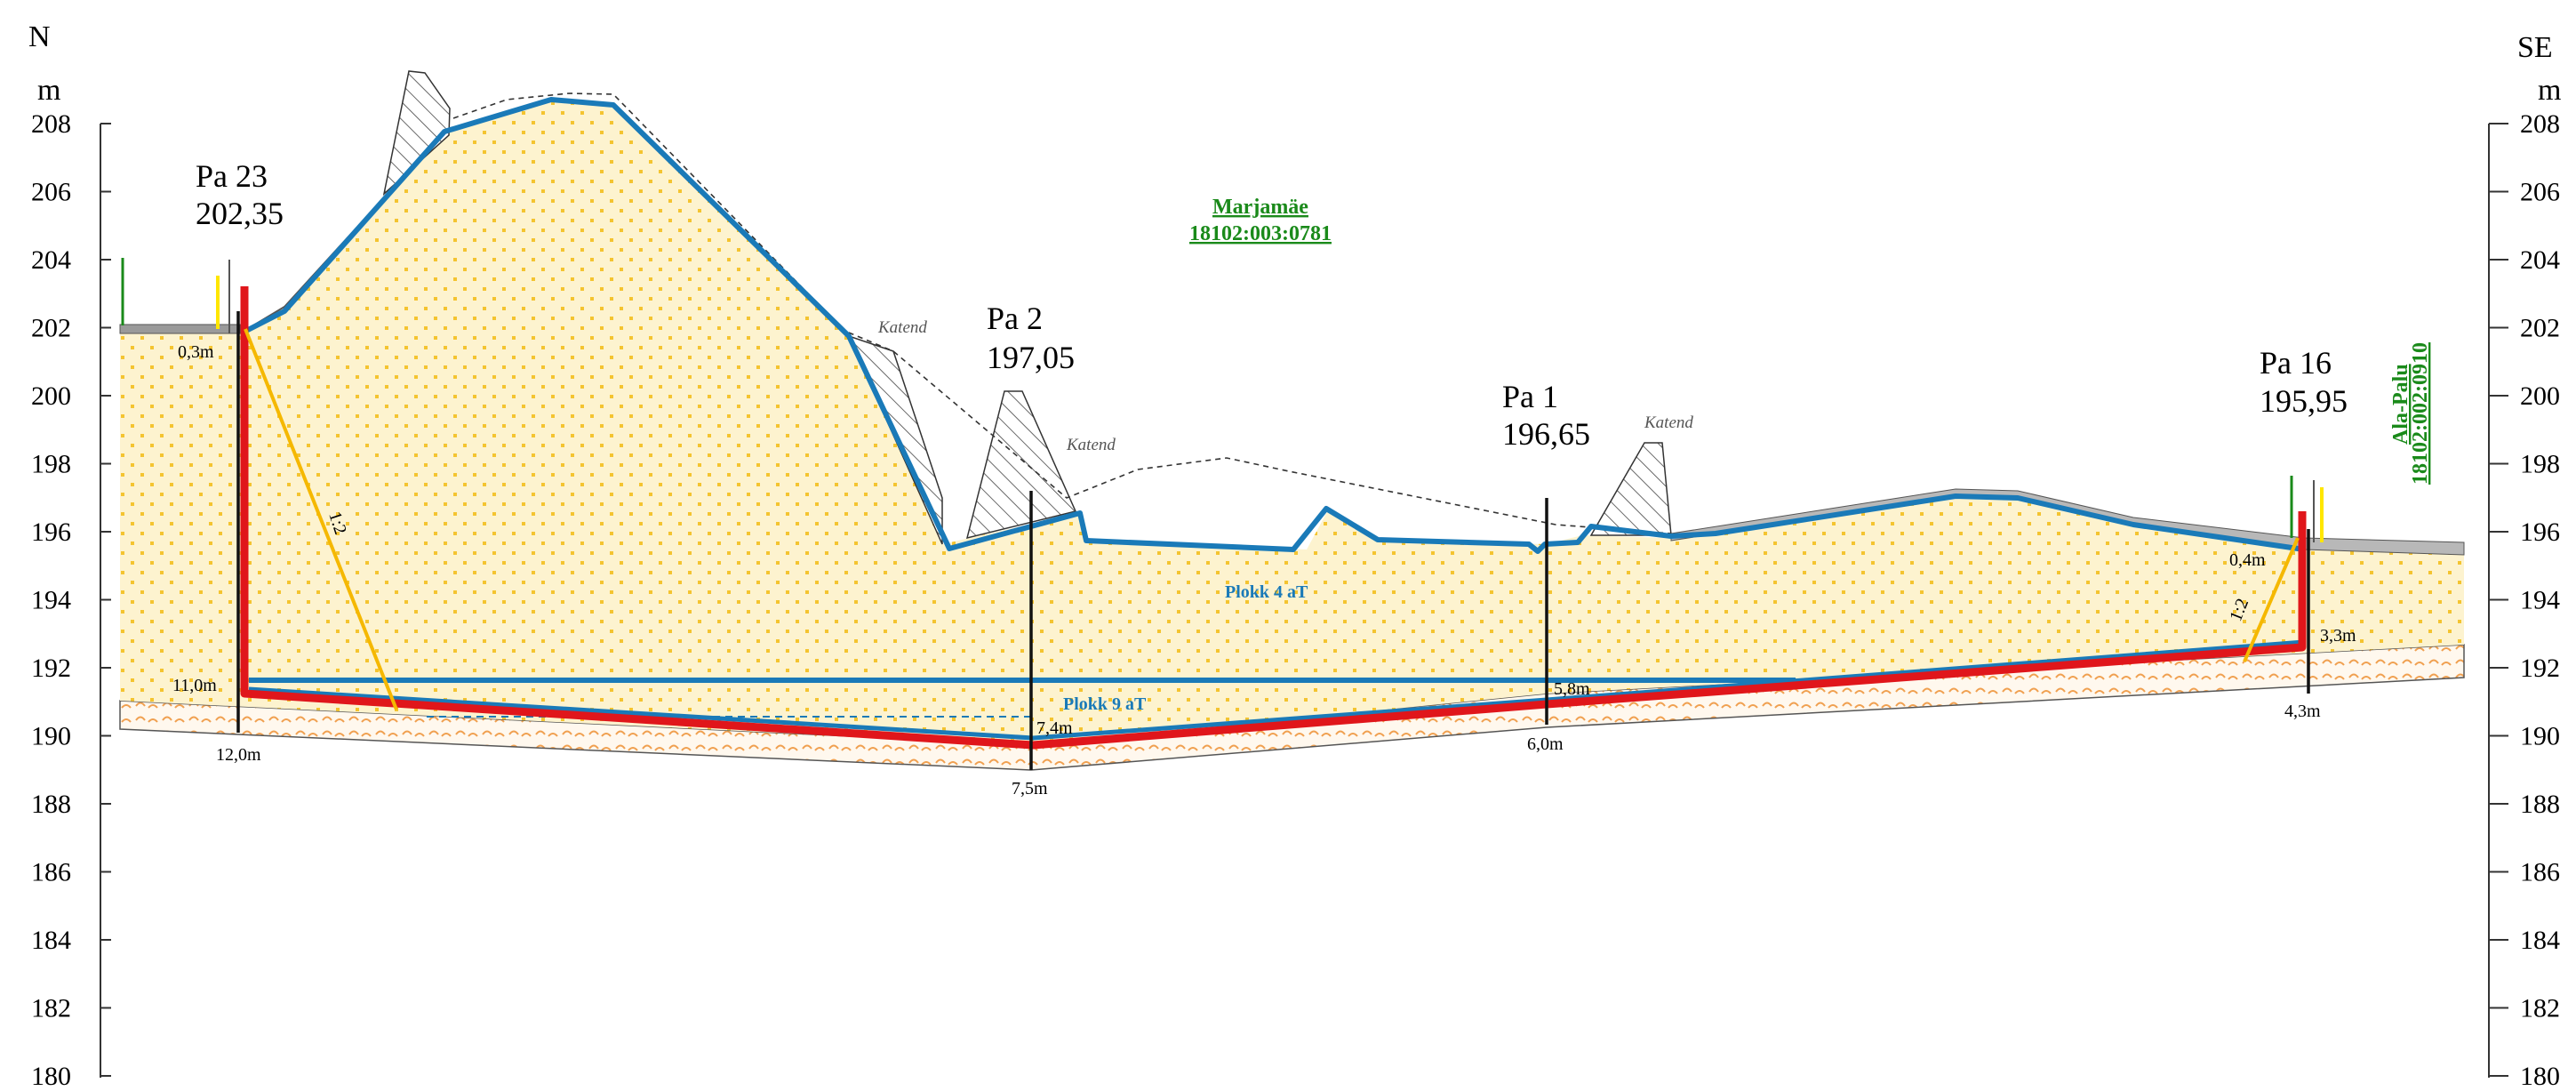 The height and width of the screenshot is (1091, 2576). What do you see at coordinates (2540, 669) in the screenshot?
I see `right-tick-label: 192` at bounding box center [2540, 669].